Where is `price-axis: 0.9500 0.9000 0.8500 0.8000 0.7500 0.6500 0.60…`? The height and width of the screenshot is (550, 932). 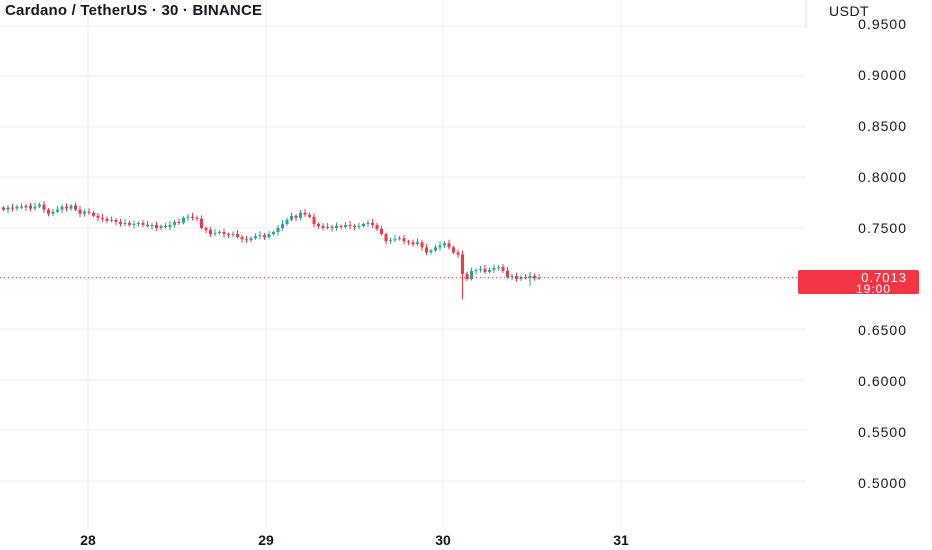 price-axis: 0.9500 0.9000 0.8500 0.8000 0.7500 0.6500 0.60… is located at coordinates (882, 253).